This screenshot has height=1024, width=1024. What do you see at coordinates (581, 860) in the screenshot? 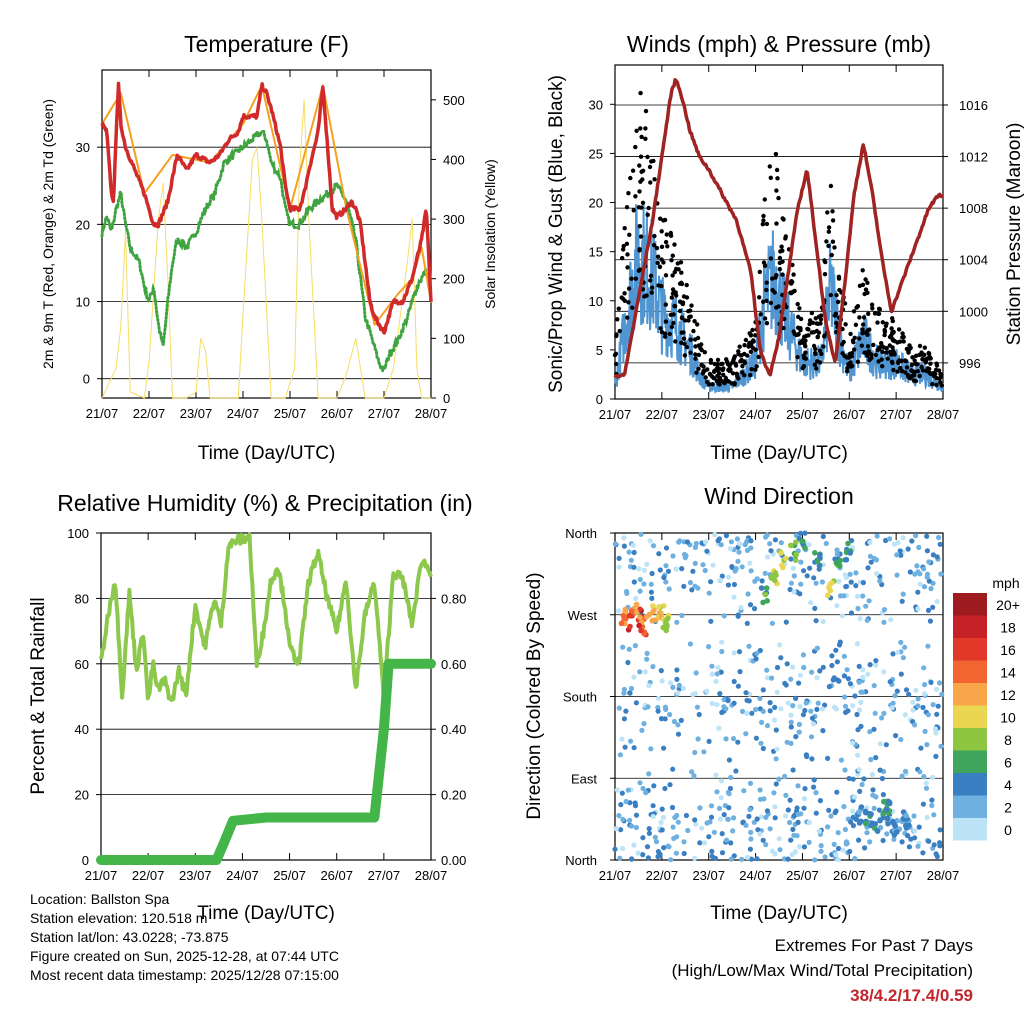
I see `direction-ytick-label: North` at bounding box center [581, 860].